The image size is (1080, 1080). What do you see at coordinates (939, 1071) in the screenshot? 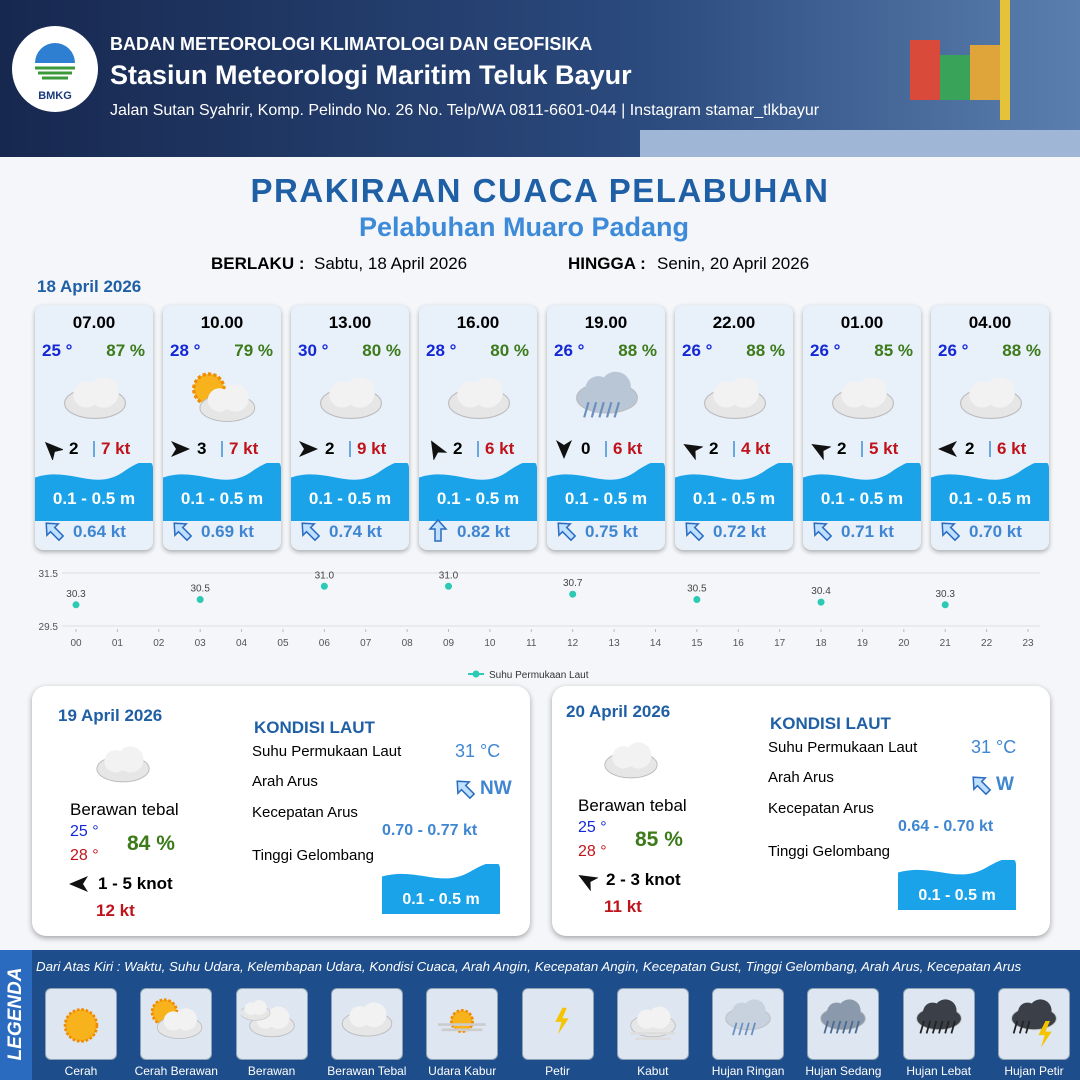
I see `legend-item: Hujan Lebat` at bounding box center [939, 1071].